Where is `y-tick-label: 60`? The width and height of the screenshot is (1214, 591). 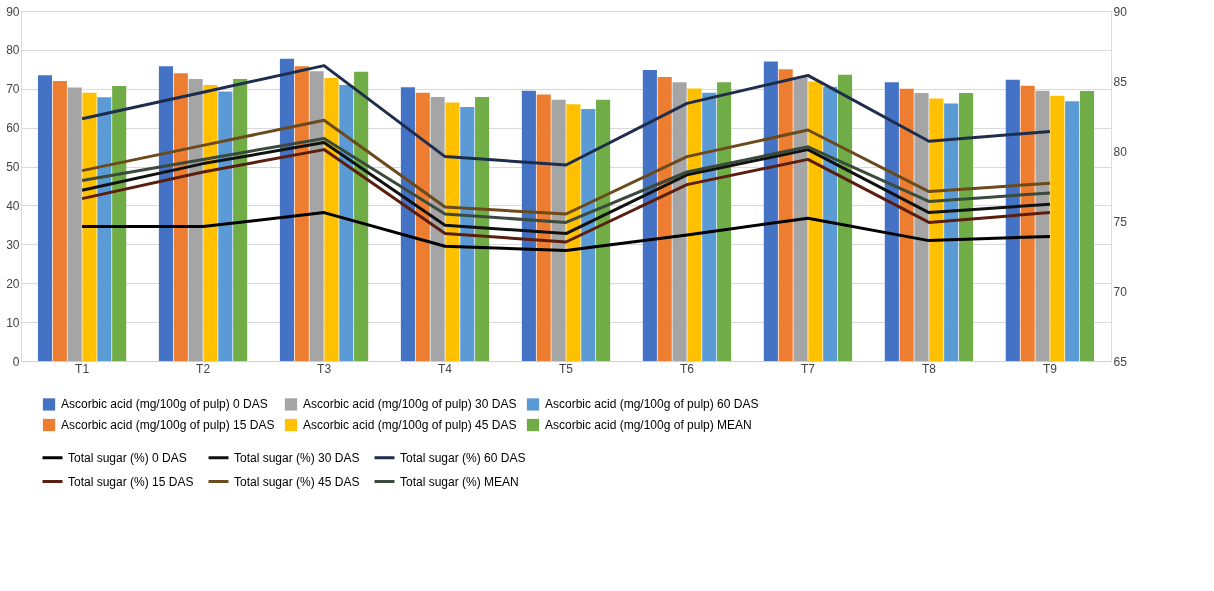
y-tick-label: 60 is located at coordinates (13, 128).